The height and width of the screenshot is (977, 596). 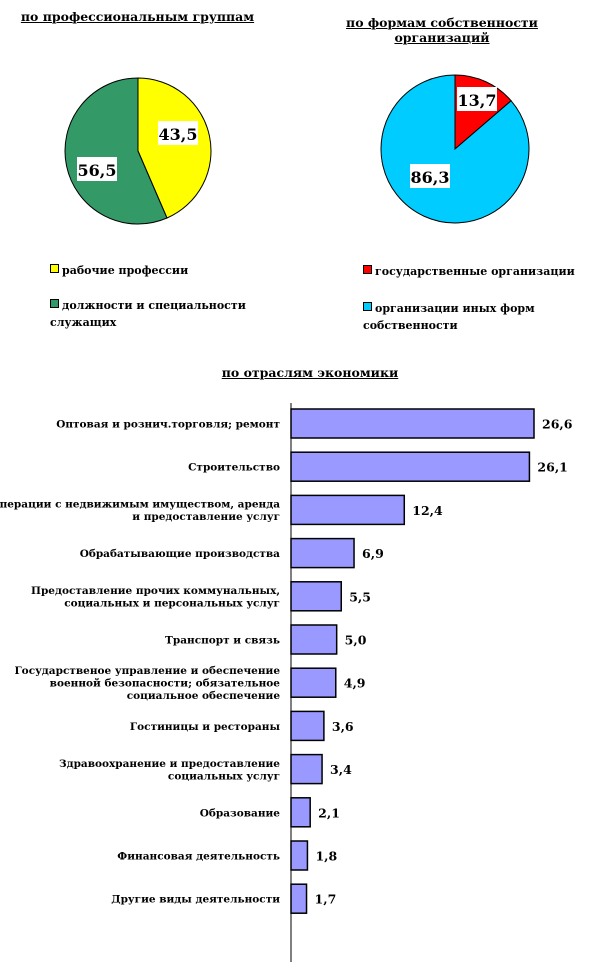 I want to click on legend-swatch-yellow, so click(x=54, y=268).